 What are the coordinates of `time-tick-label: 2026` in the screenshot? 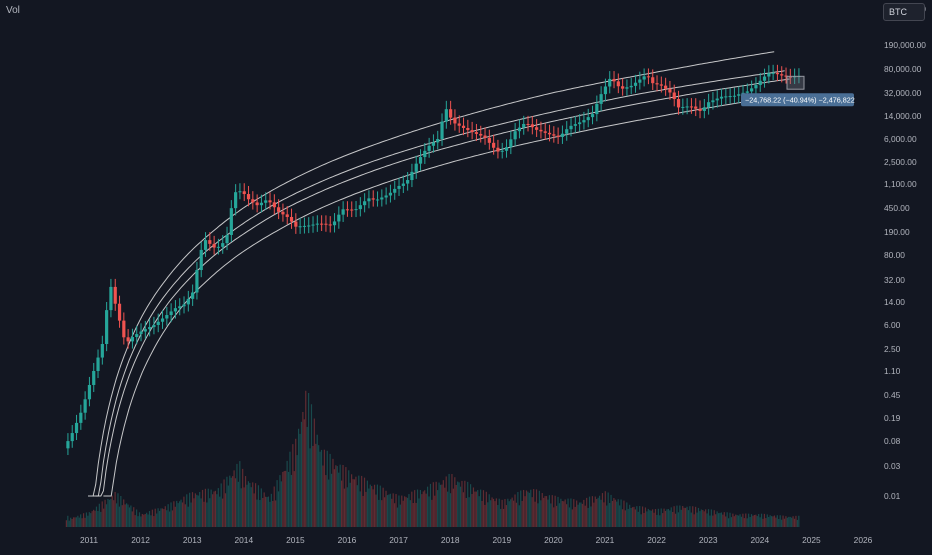 It's located at (863, 540).